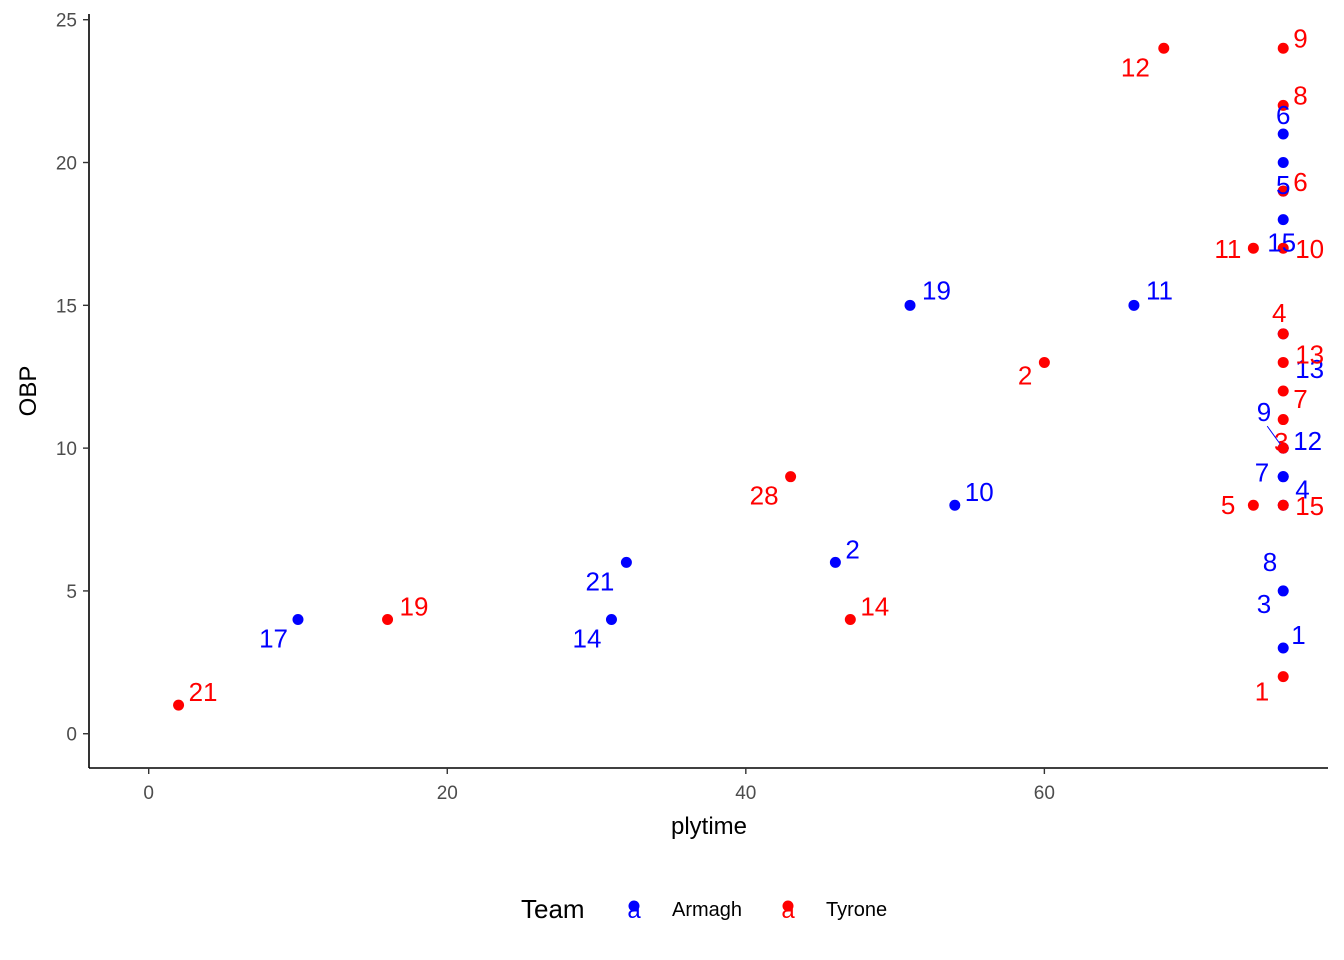 Image resolution: width=1344 pixels, height=960 pixels. What do you see at coordinates (1228, 505) in the screenshot?
I see `point-label-tyrone: 5` at bounding box center [1228, 505].